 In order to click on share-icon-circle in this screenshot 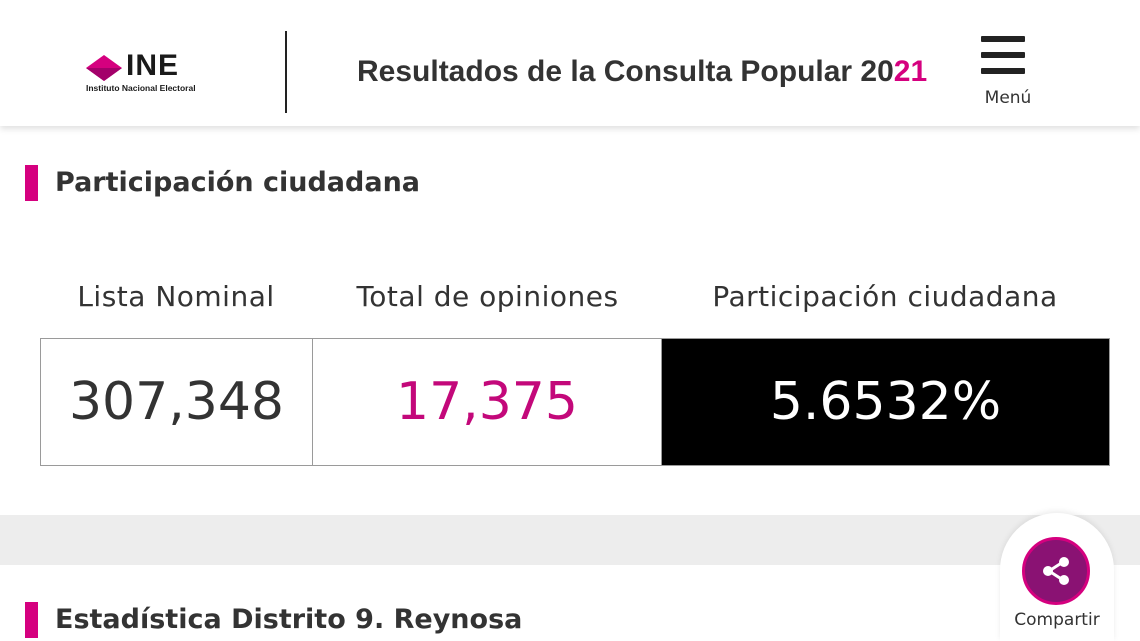, I will do `click(1056, 571)`.